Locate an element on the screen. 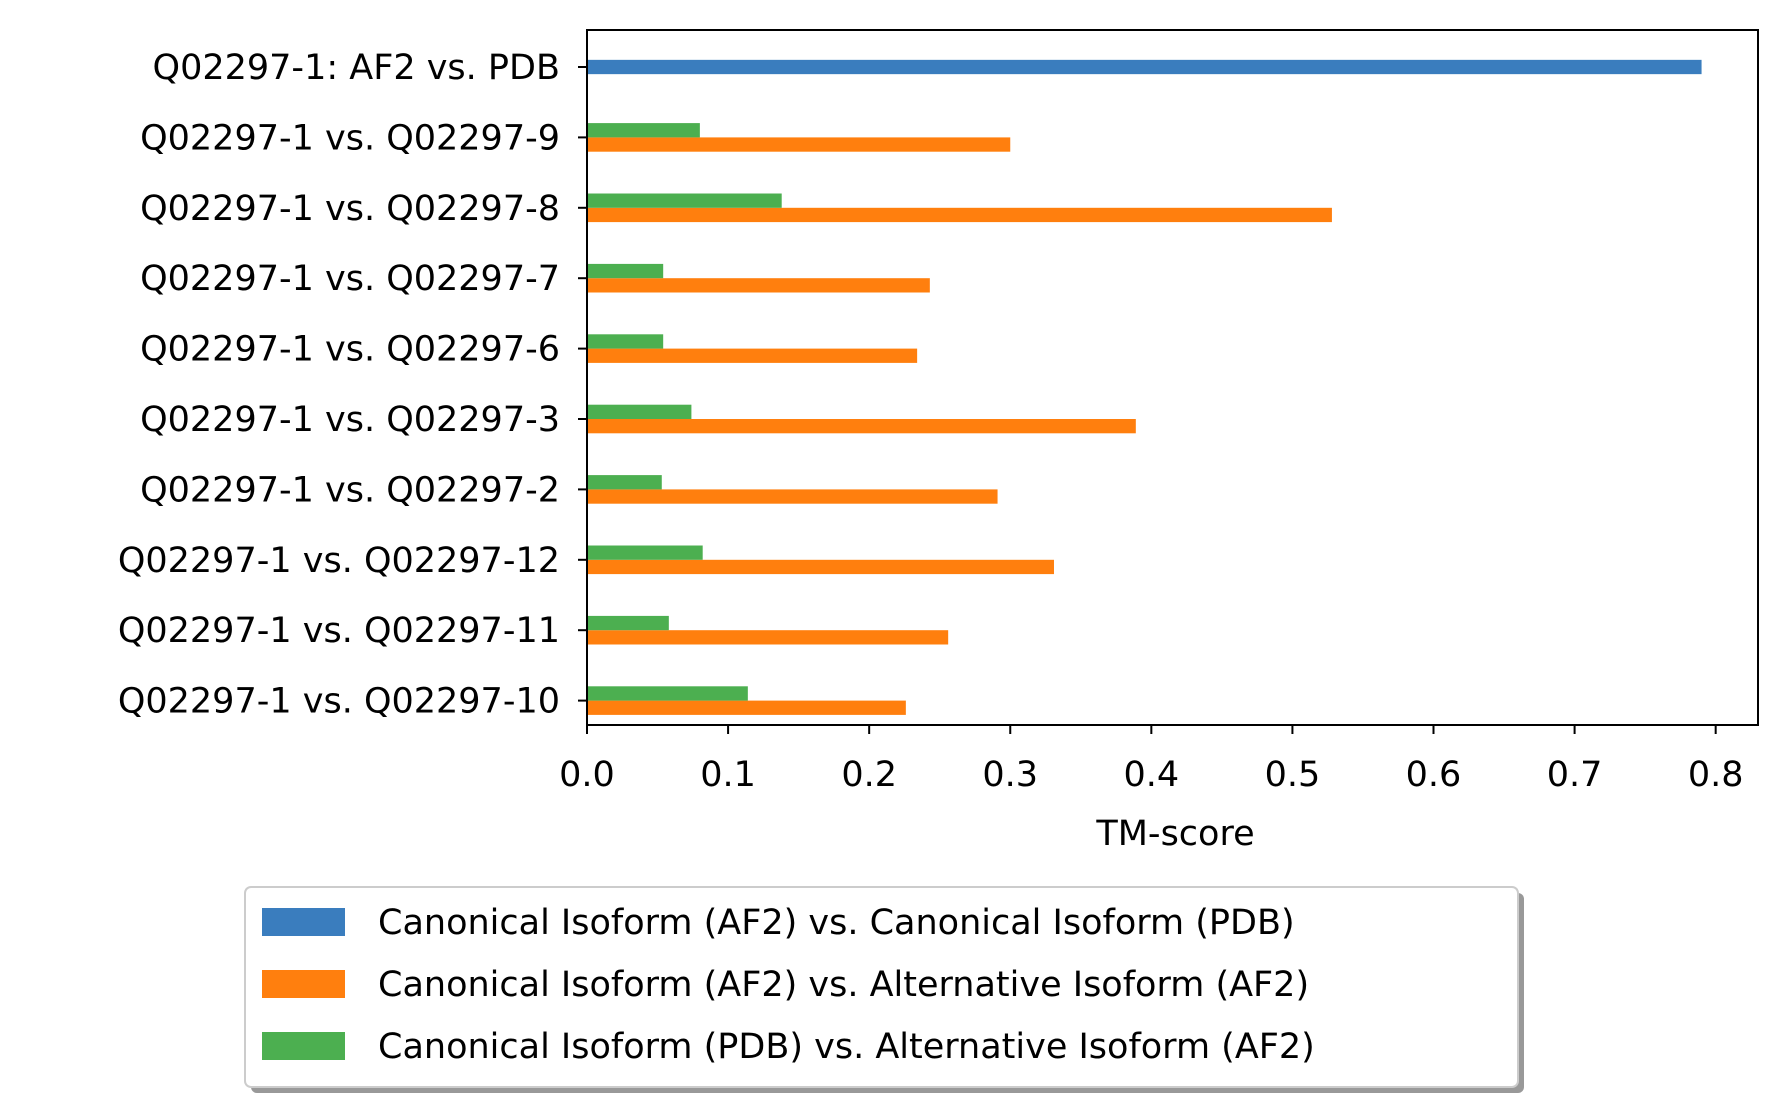 This screenshot has width=1777, height=1113. legend-box is located at coordinates (881, 987).